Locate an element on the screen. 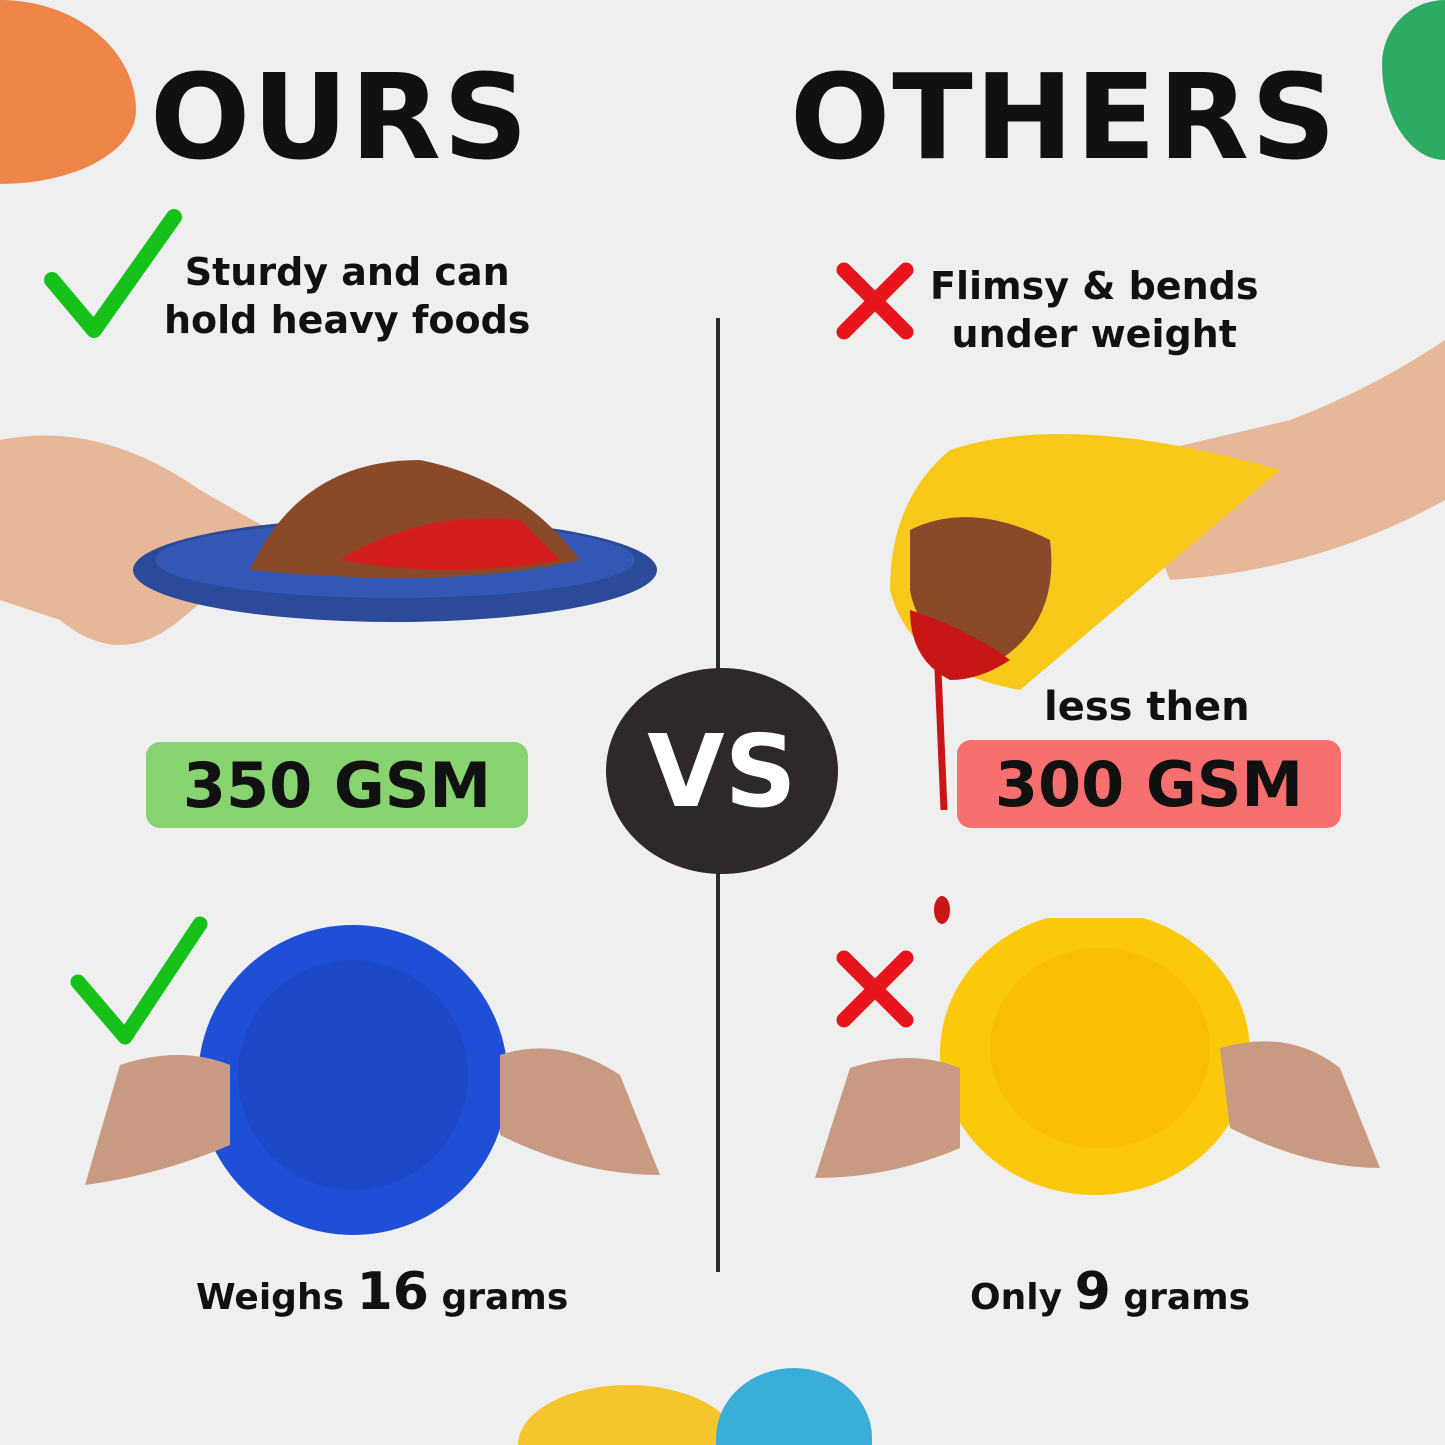  others-claim: Flimsy & bends under weight is located at coordinates (1094, 310).